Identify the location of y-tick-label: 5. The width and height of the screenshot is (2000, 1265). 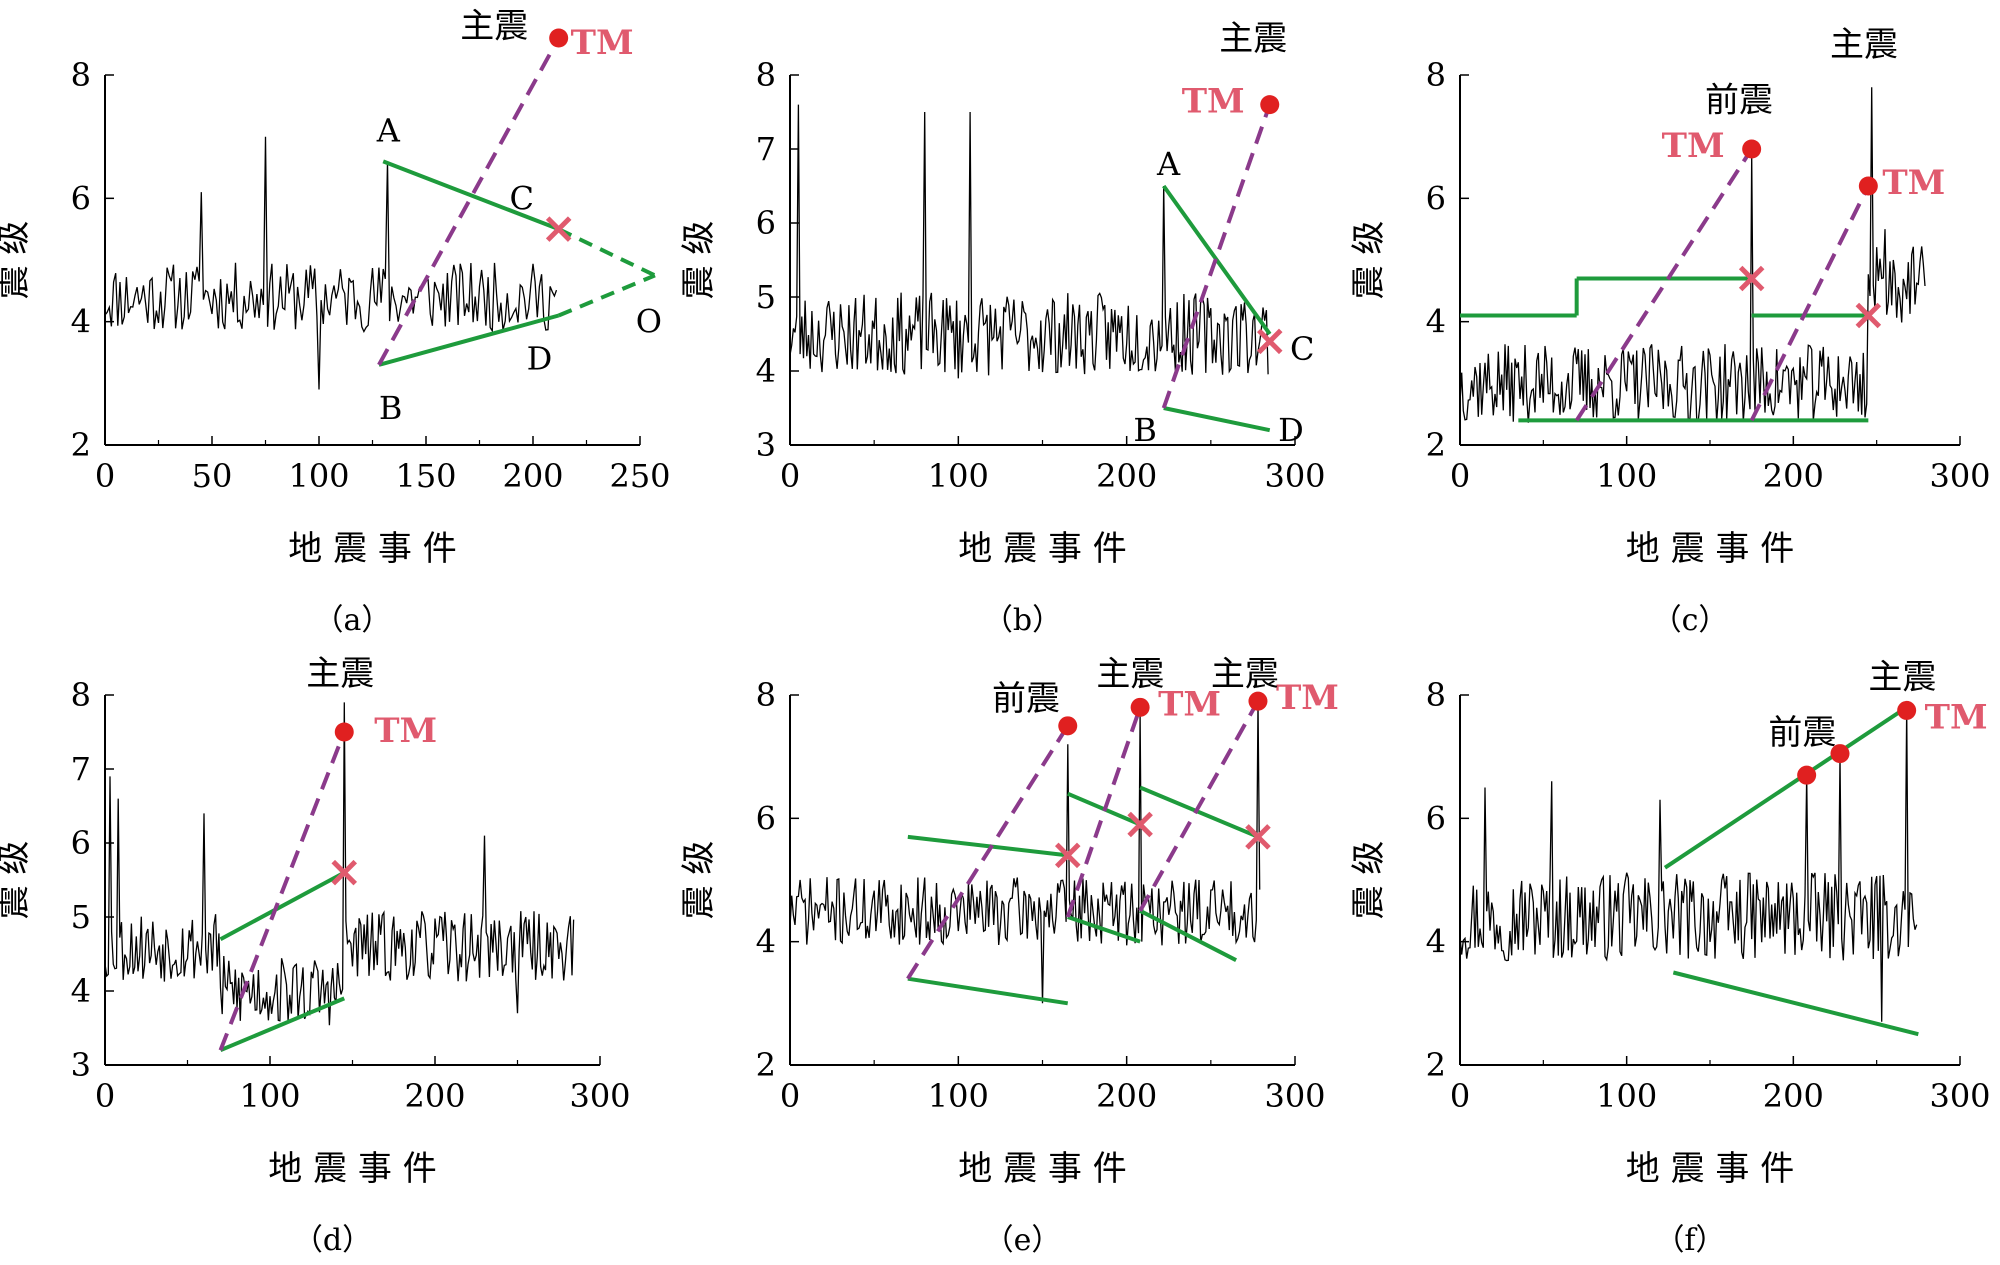
(766, 297).